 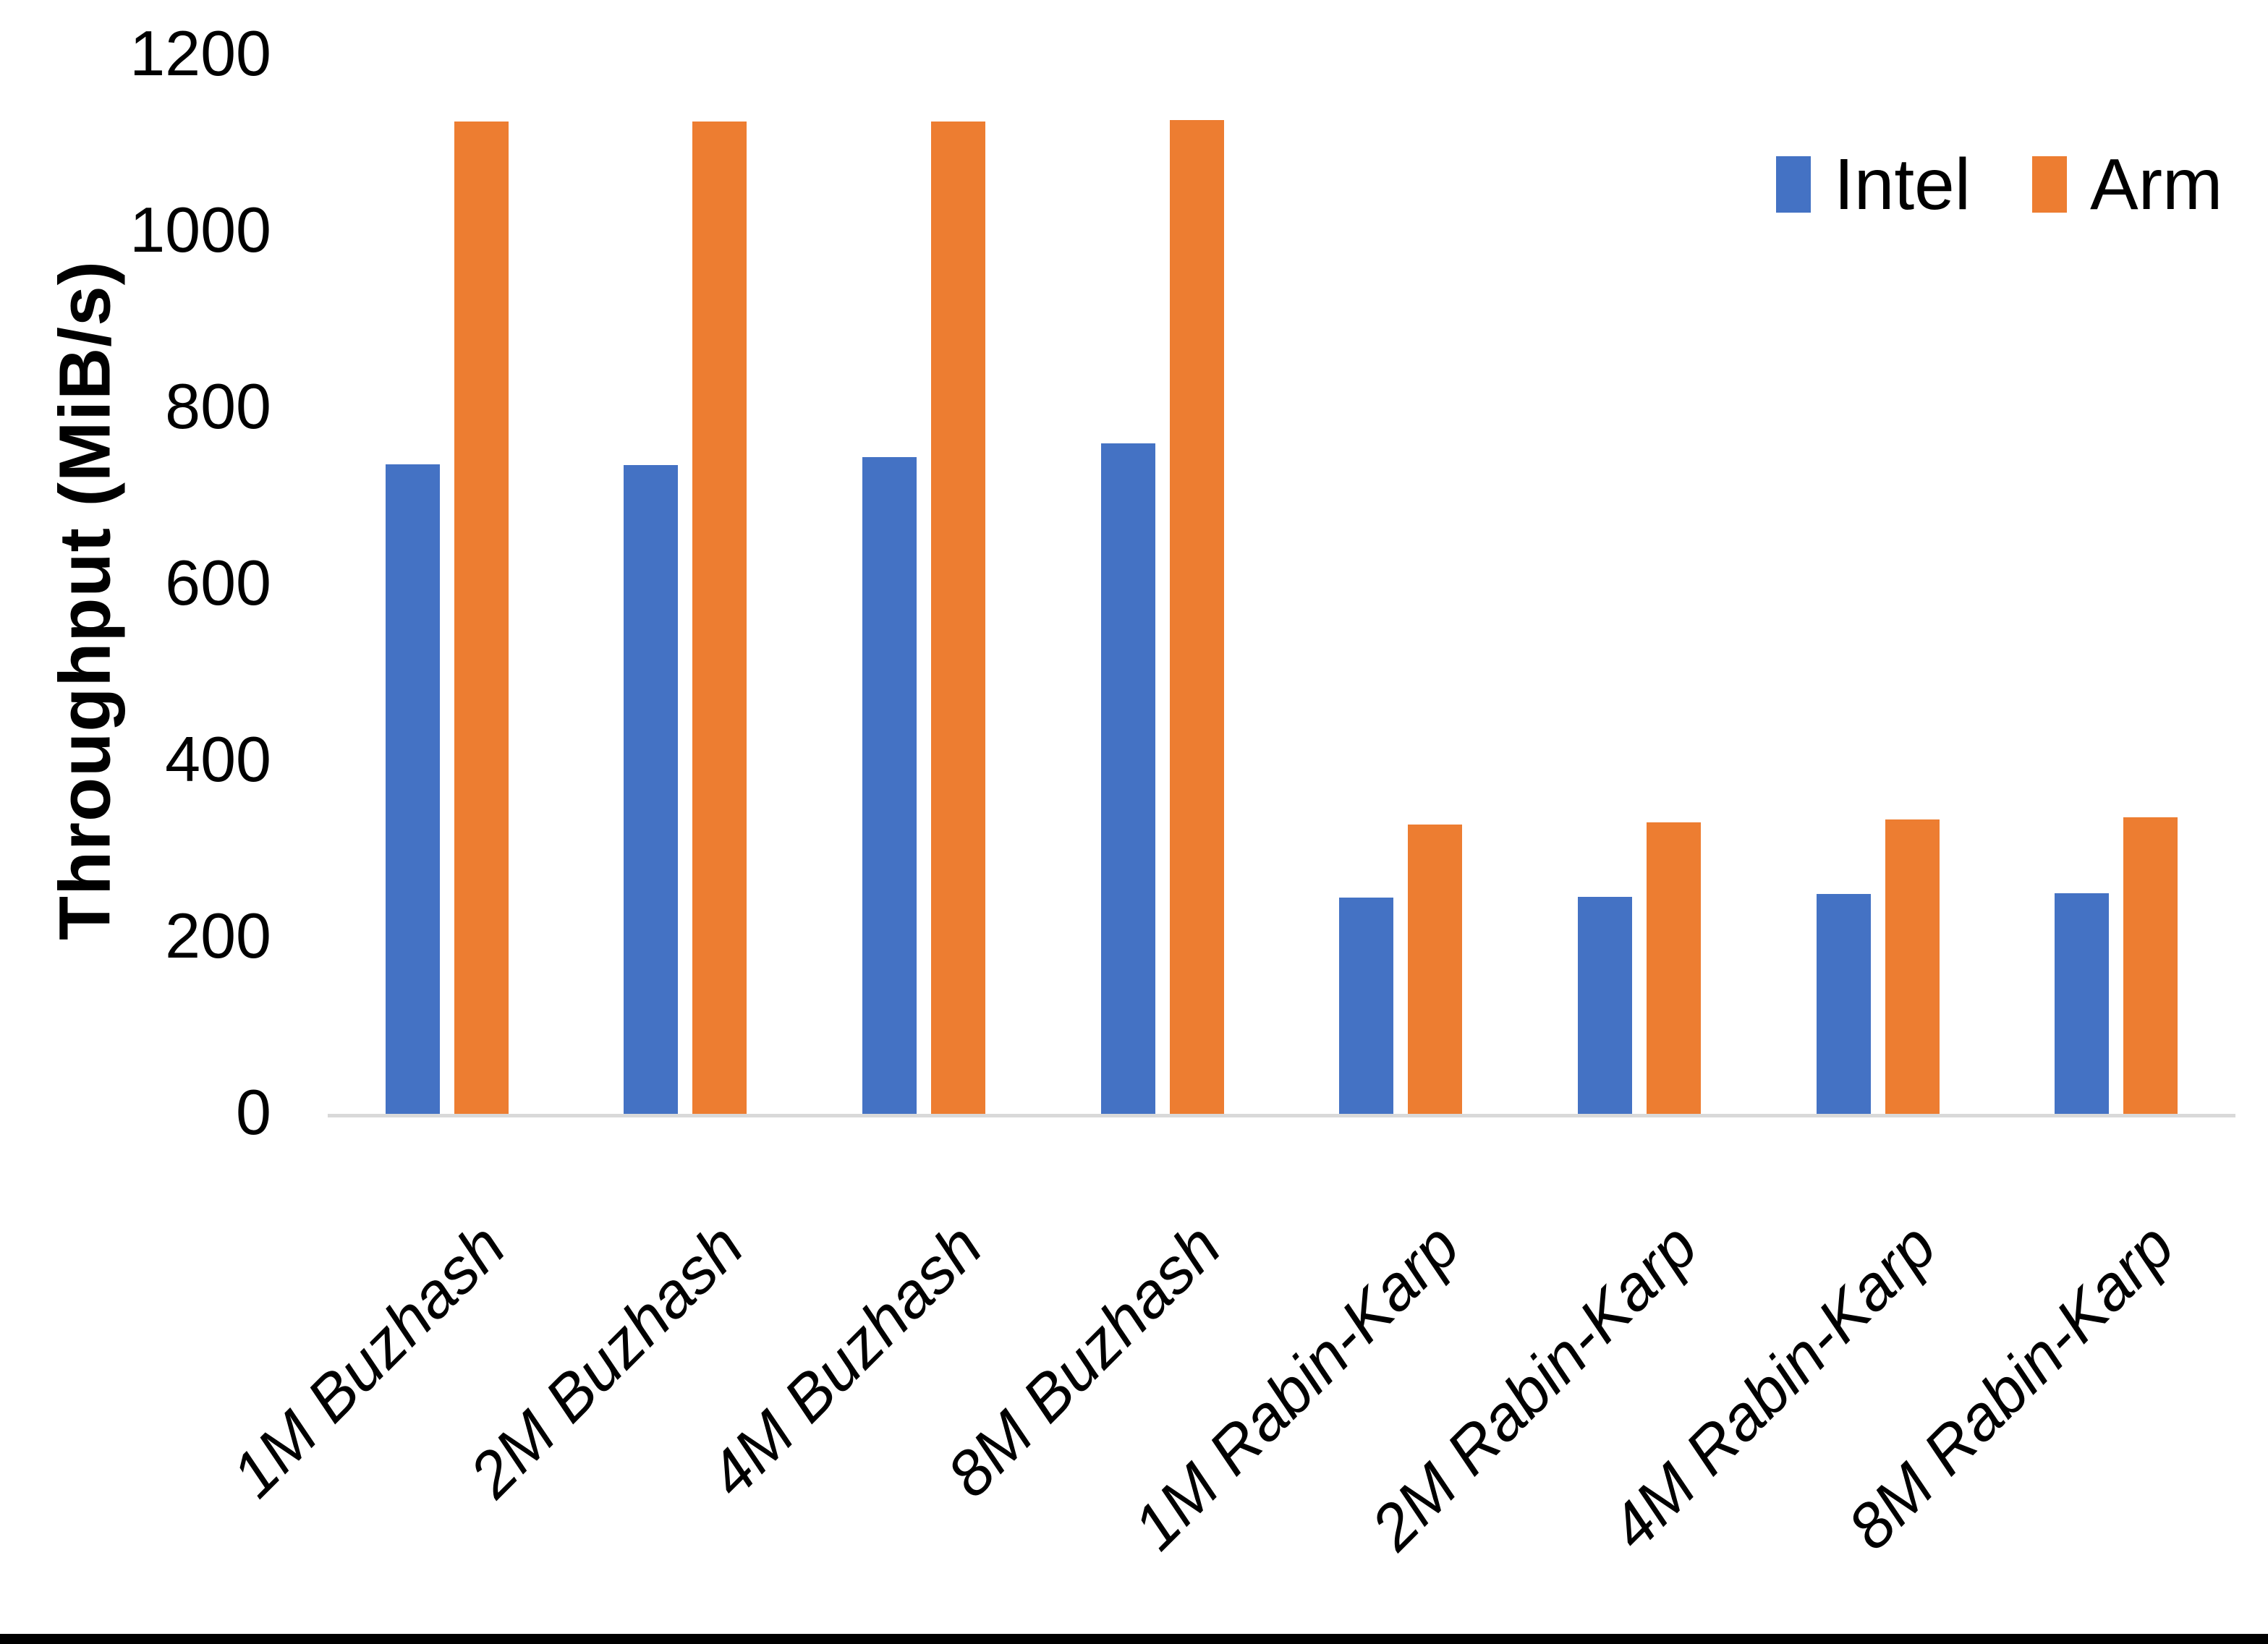 What do you see at coordinates (1843, 1004) in the screenshot?
I see `bar-intel-4m-rabin-karp` at bounding box center [1843, 1004].